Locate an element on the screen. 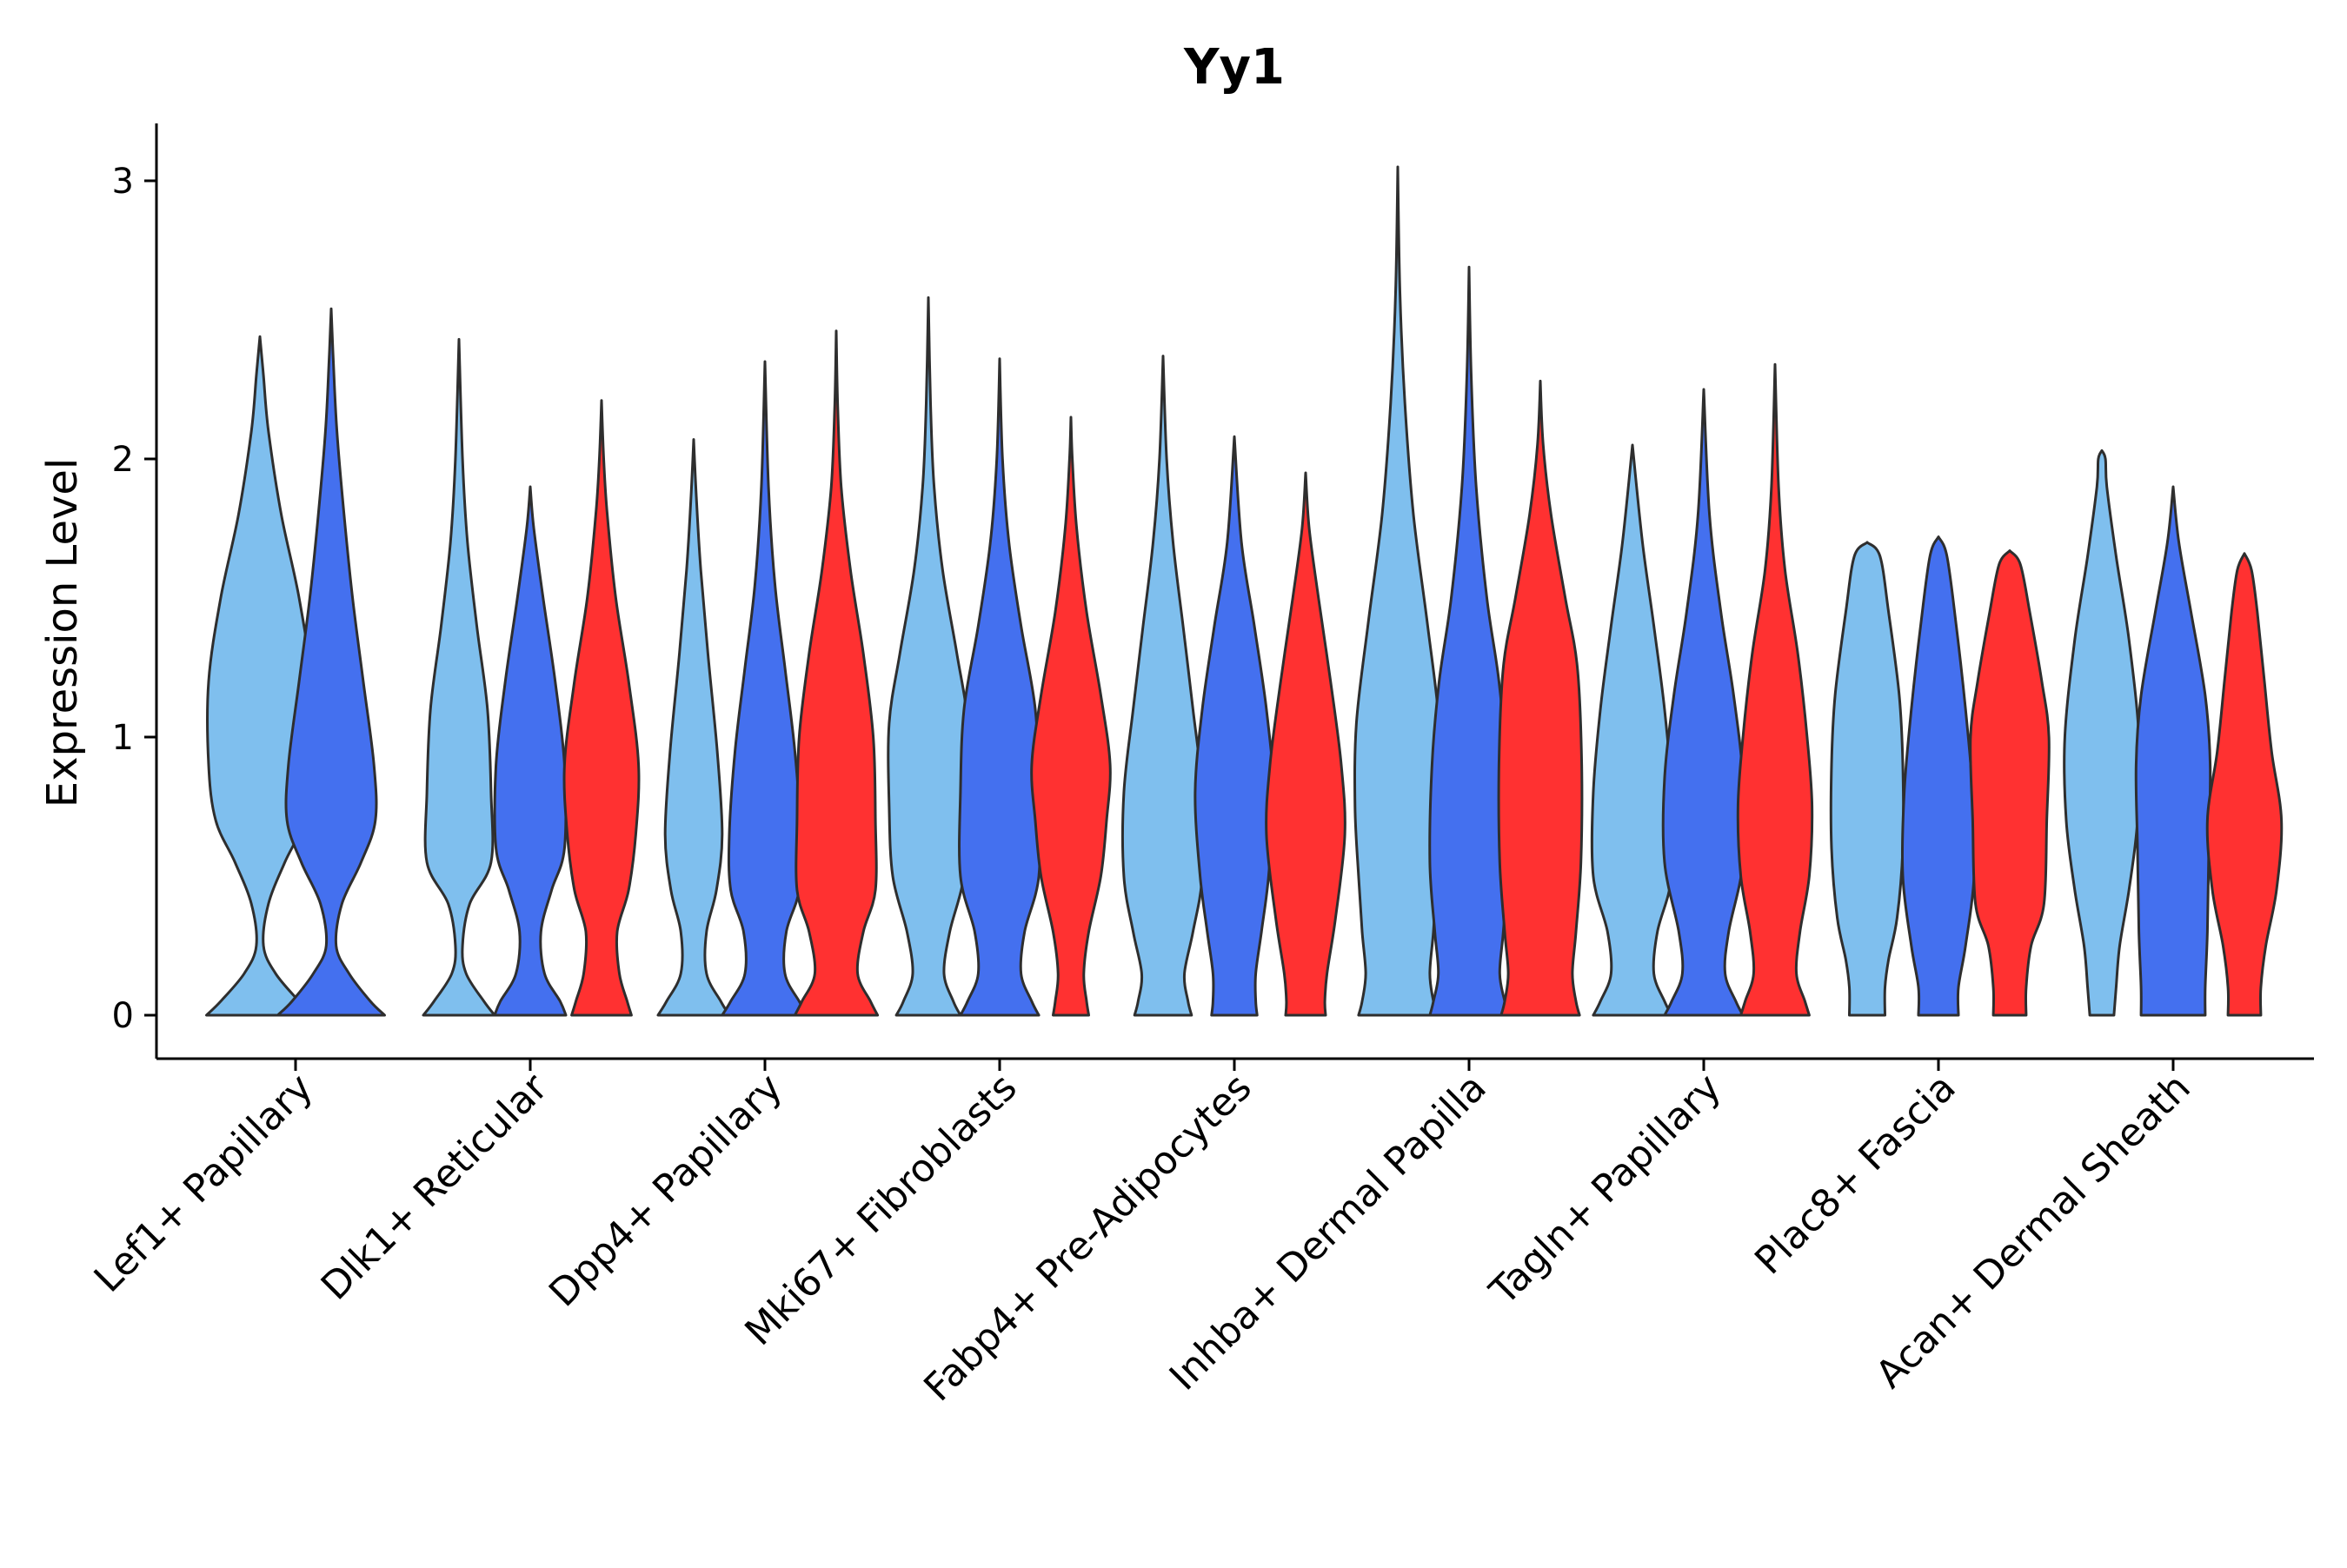 The image size is (2347, 1568). y-tick-label: 2 is located at coordinates (123, 460).